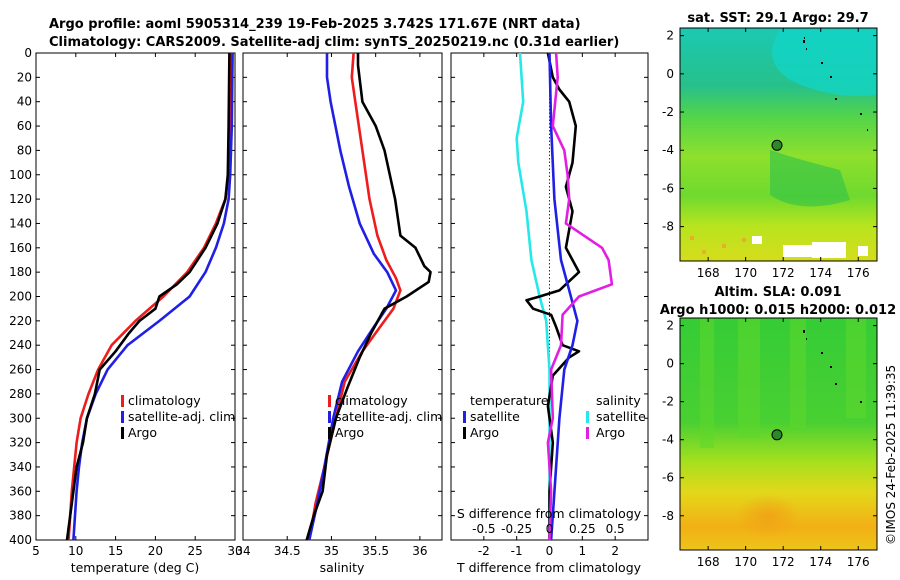 The height and width of the screenshot is (580, 900). What do you see at coordinates (20, 175) in the screenshot?
I see `depth-tick-label: 100` at bounding box center [20, 175].